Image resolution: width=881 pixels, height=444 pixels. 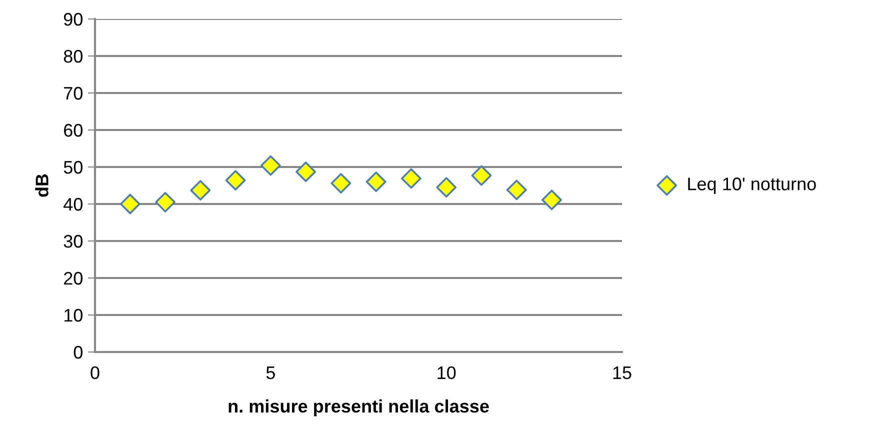 I want to click on legend-label: Leq 10' notturno, so click(x=752, y=186).